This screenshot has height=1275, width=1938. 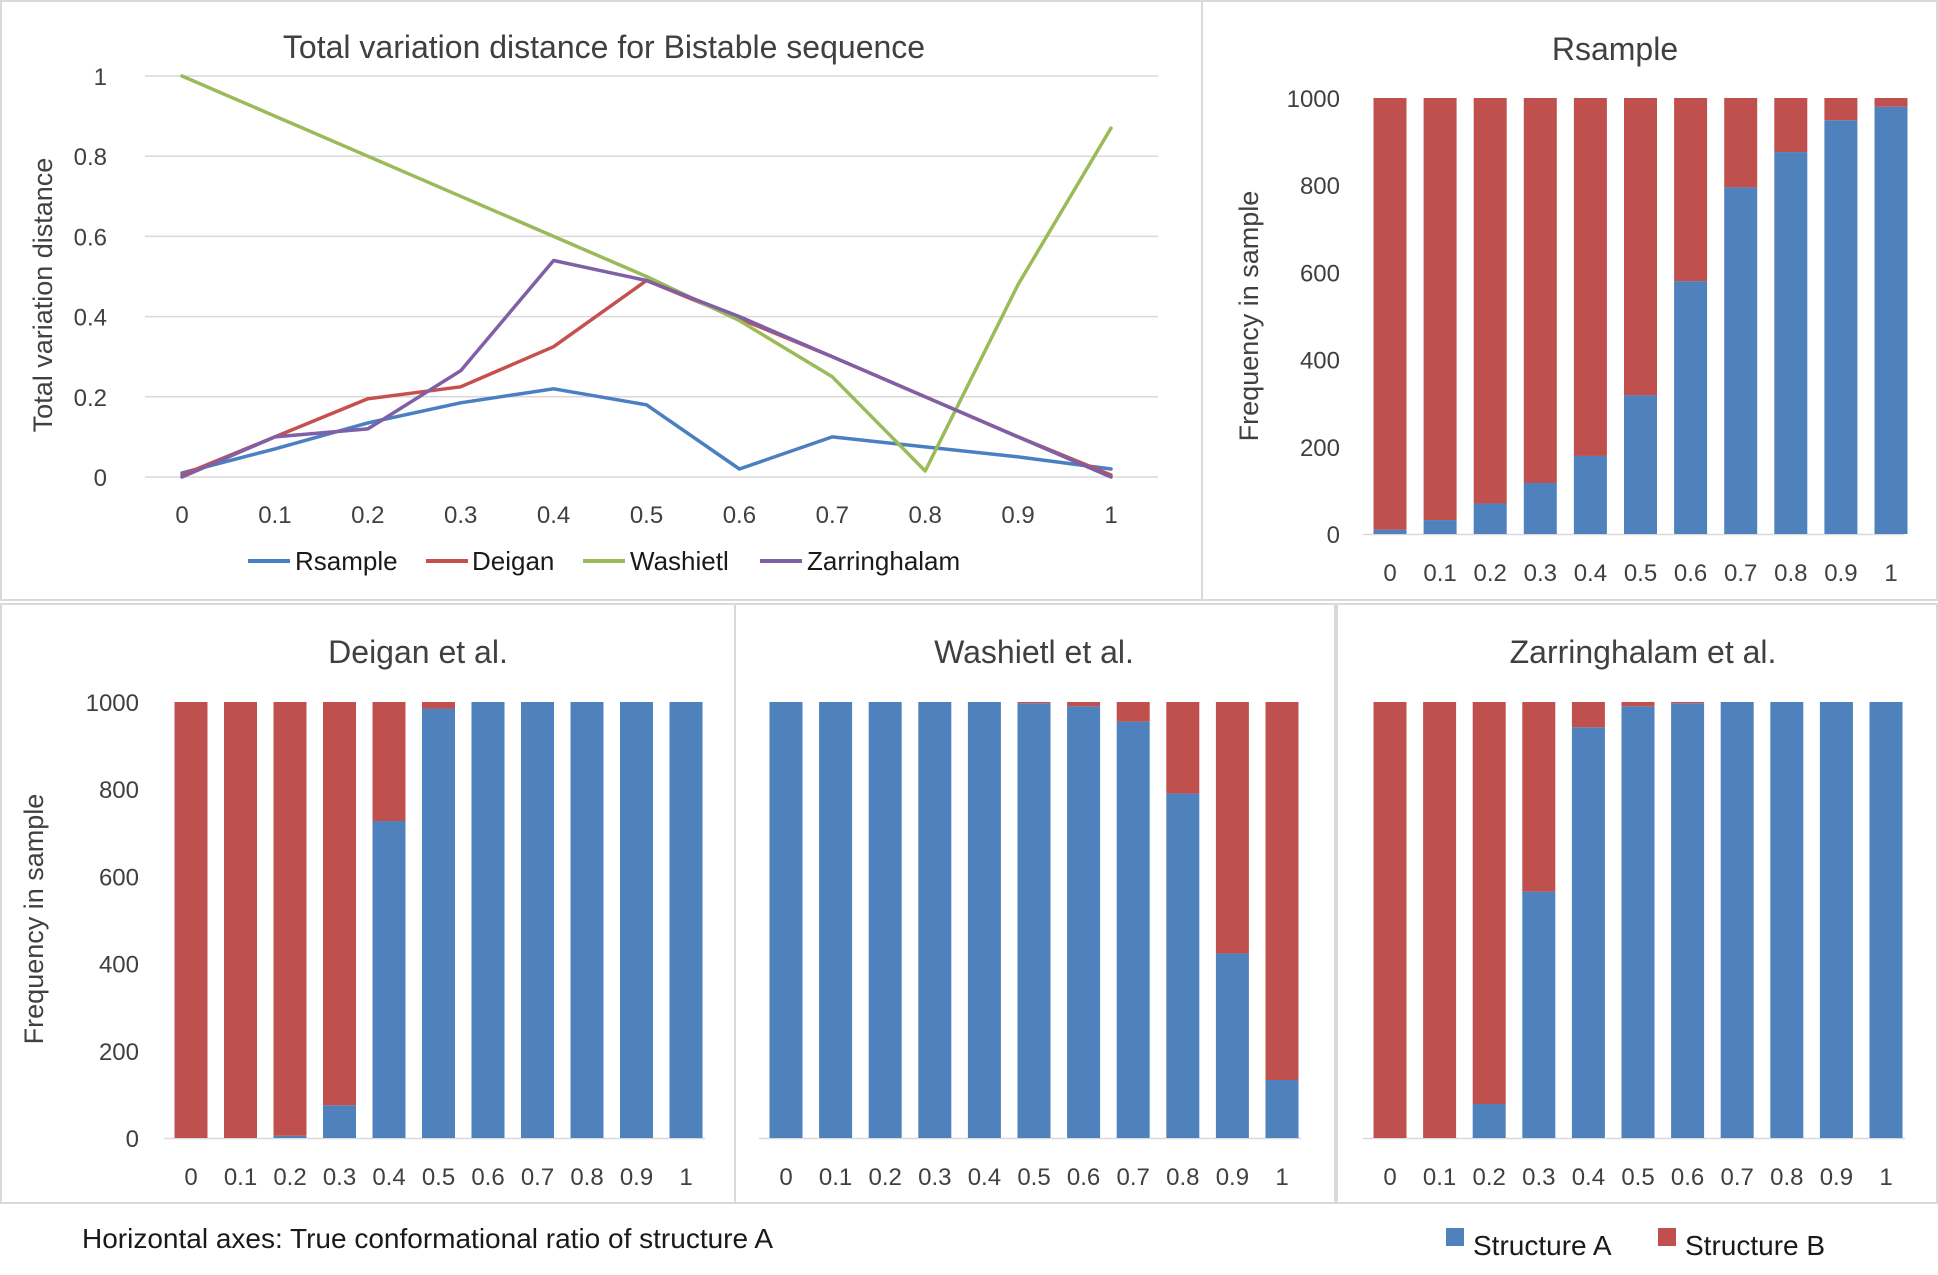 What do you see at coordinates (586, 1177) in the screenshot?
I see `deigan-x-tick-label: 0.8` at bounding box center [586, 1177].